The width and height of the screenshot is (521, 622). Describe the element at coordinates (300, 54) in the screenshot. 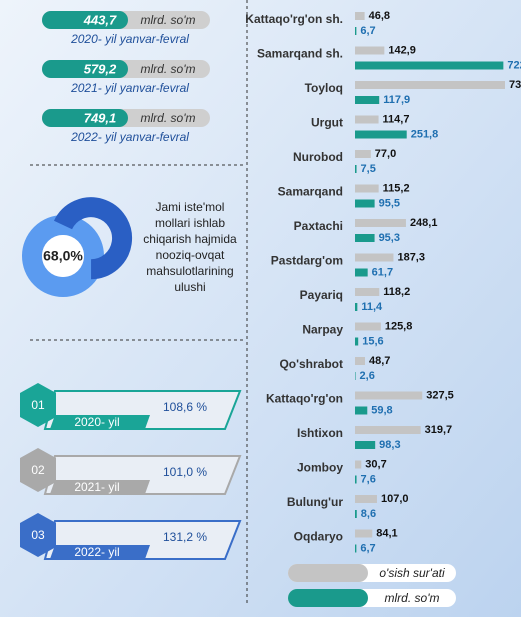

I see `category-label: Samarqand sh.` at that location.